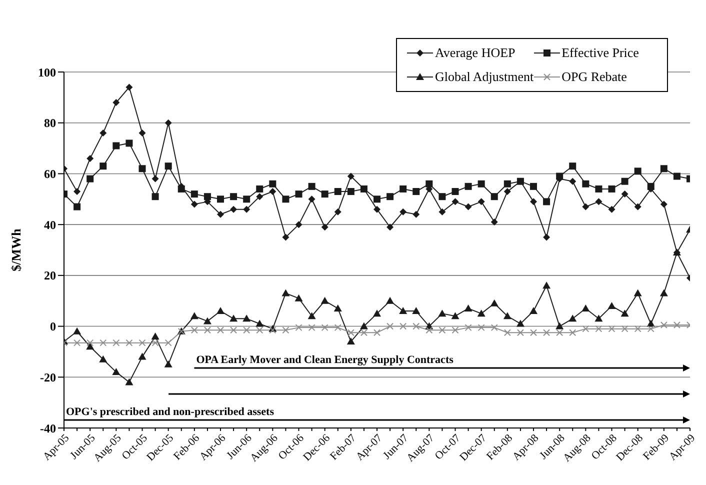 The height and width of the screenshot is (485, 706). What do you see at coordinates (47, 72) in the screenshot?
I see `y-tick-label: 100` at bounding box center [47, 72].